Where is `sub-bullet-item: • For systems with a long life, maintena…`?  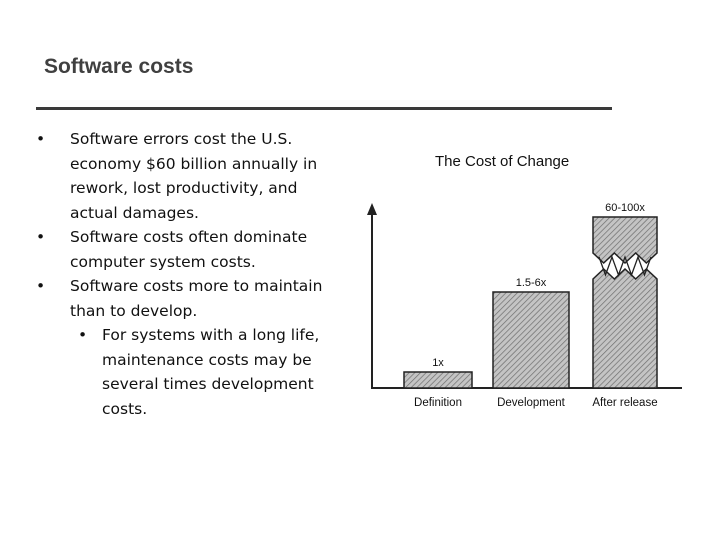
sub-bullet-item: • For systems with a long life, maintena… is located at coordinates (191, 372).